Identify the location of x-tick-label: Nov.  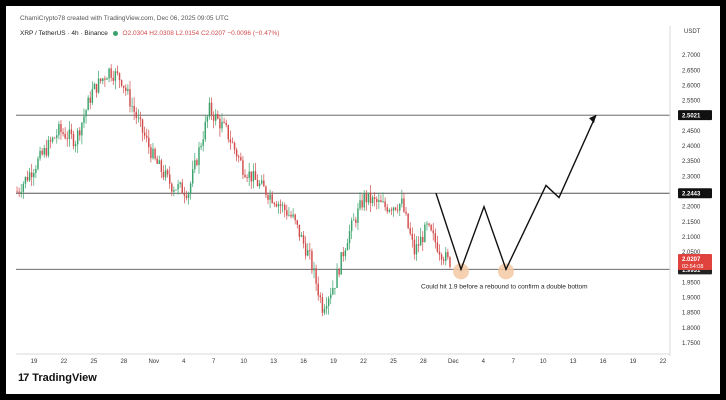
(153, 362).